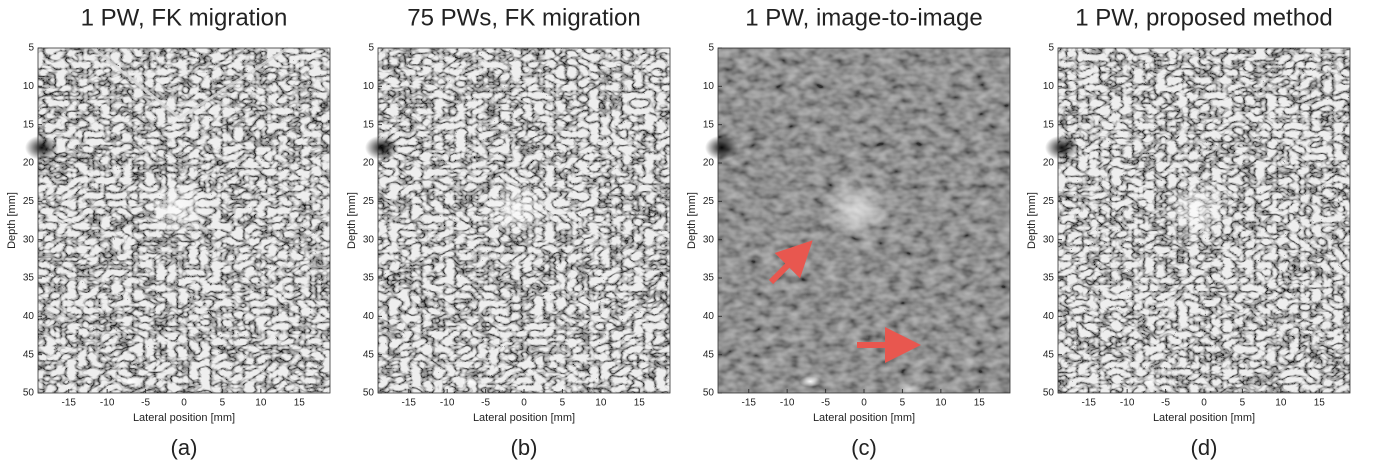  Describe the element at coordinates (524, 447) in the screenshot. I see `panel-caption: (b)` at that location.